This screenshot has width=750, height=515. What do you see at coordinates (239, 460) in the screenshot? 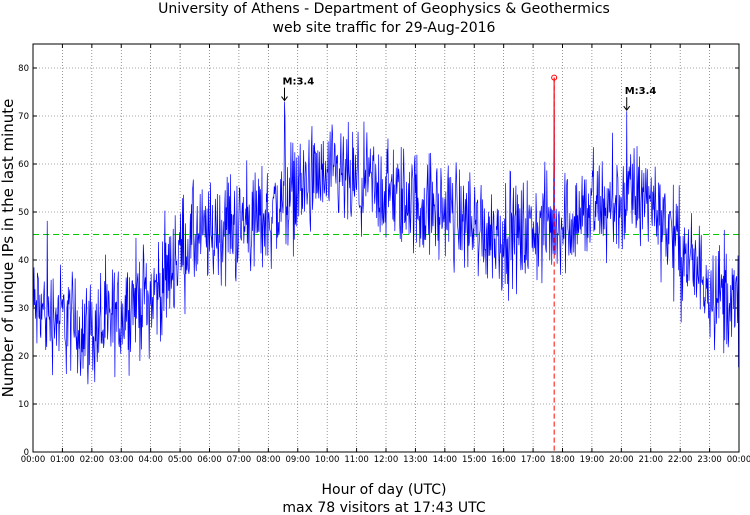
I see `x-tick-label: 07:00` at bounding box center [239, 460].